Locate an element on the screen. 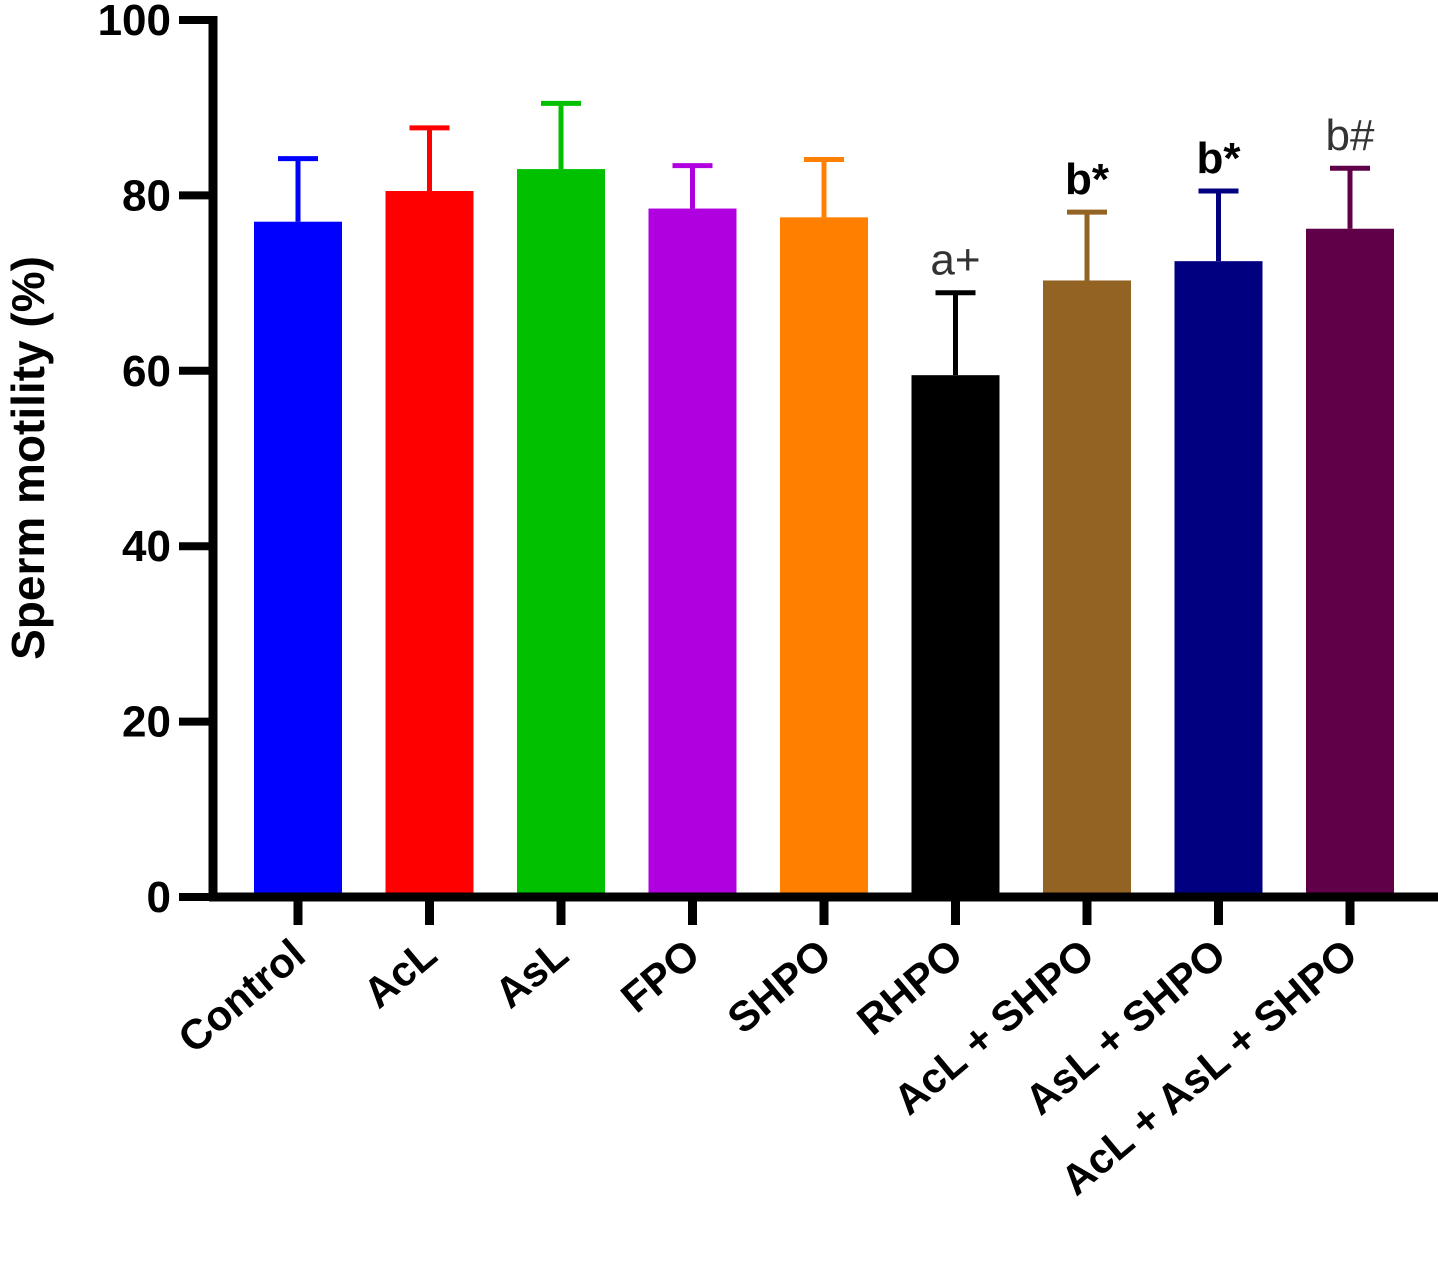 This screenshot has height=1280, width=1438. y-tick-label-20: 20 is located at coordinates (146, 722).